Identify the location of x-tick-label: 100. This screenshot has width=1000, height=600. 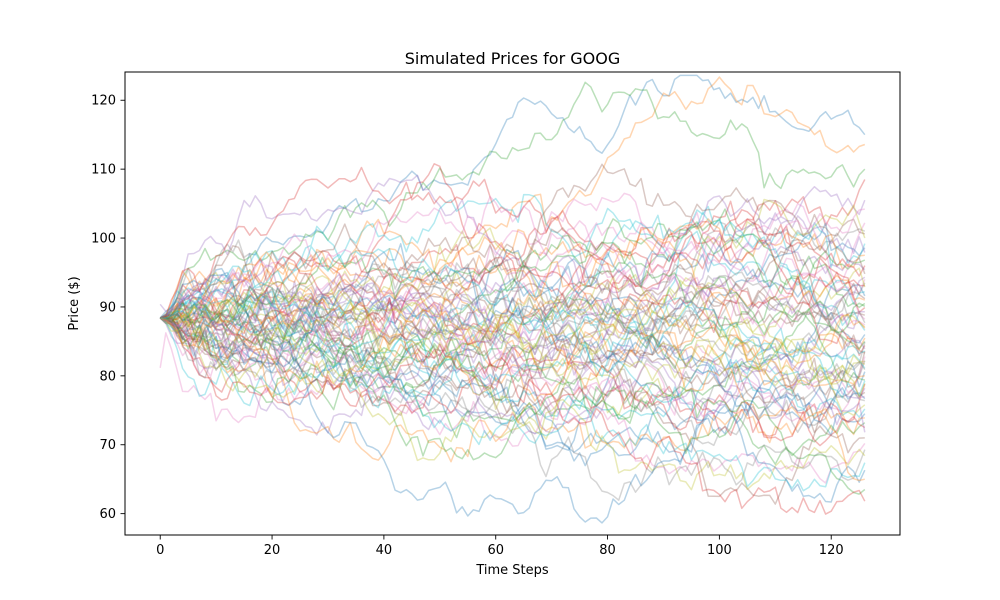
(719, 550).